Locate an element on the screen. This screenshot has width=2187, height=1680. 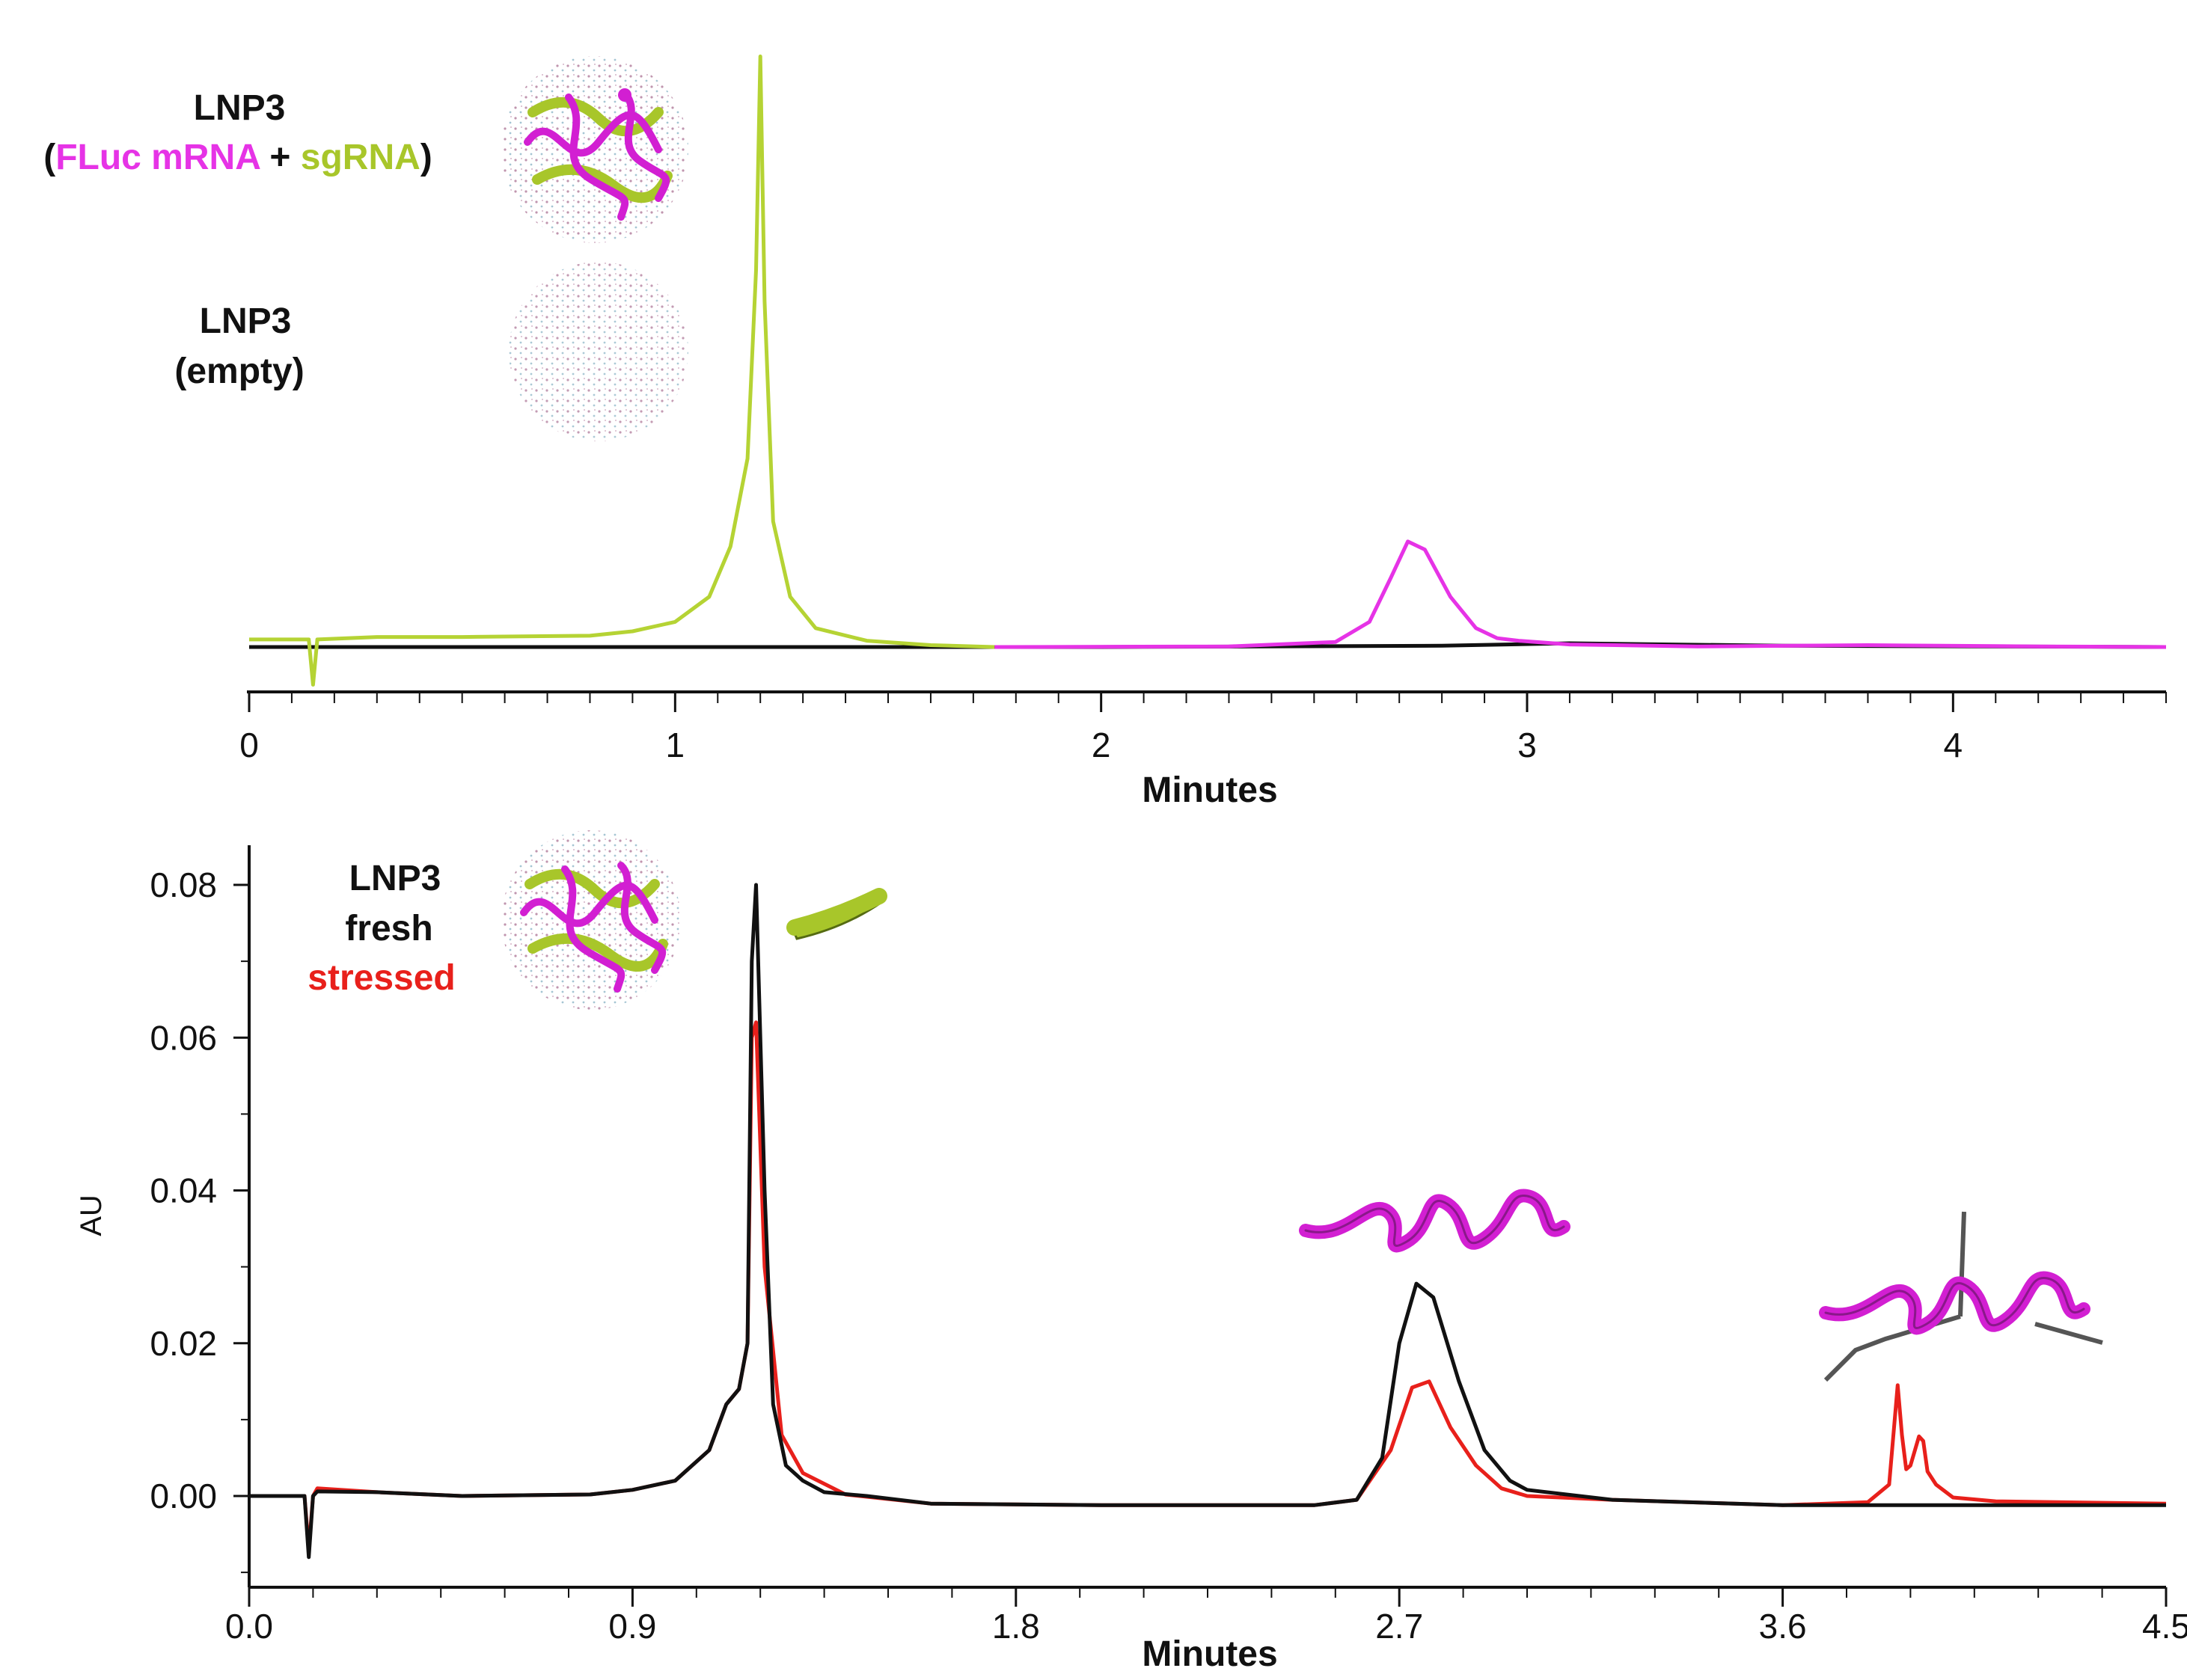
legend-loaded-title: LNP3 is located at coordinates (240, 108).